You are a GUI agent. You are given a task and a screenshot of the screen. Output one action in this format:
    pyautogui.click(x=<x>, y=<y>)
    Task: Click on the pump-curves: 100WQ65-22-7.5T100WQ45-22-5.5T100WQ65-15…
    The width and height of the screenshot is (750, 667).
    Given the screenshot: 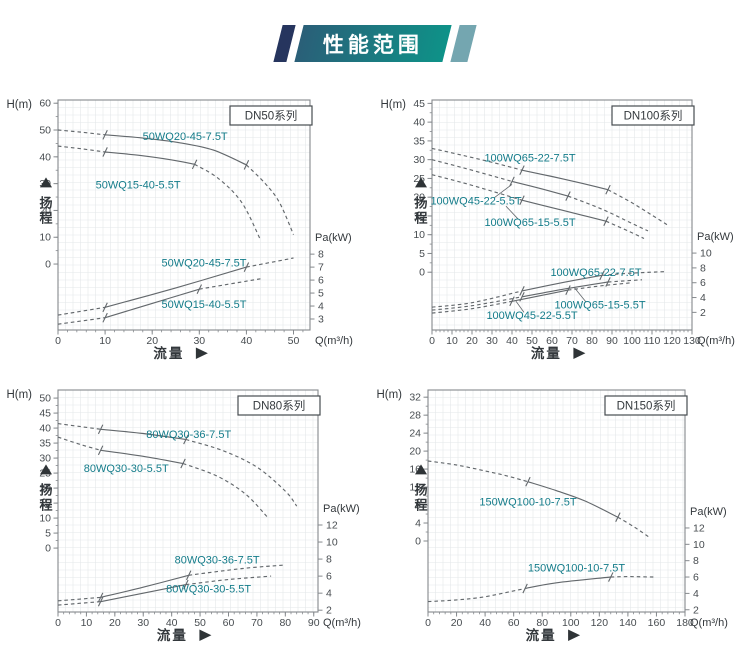 What is the action you would take?
    pyautogui.click(x=549, y=234)
    